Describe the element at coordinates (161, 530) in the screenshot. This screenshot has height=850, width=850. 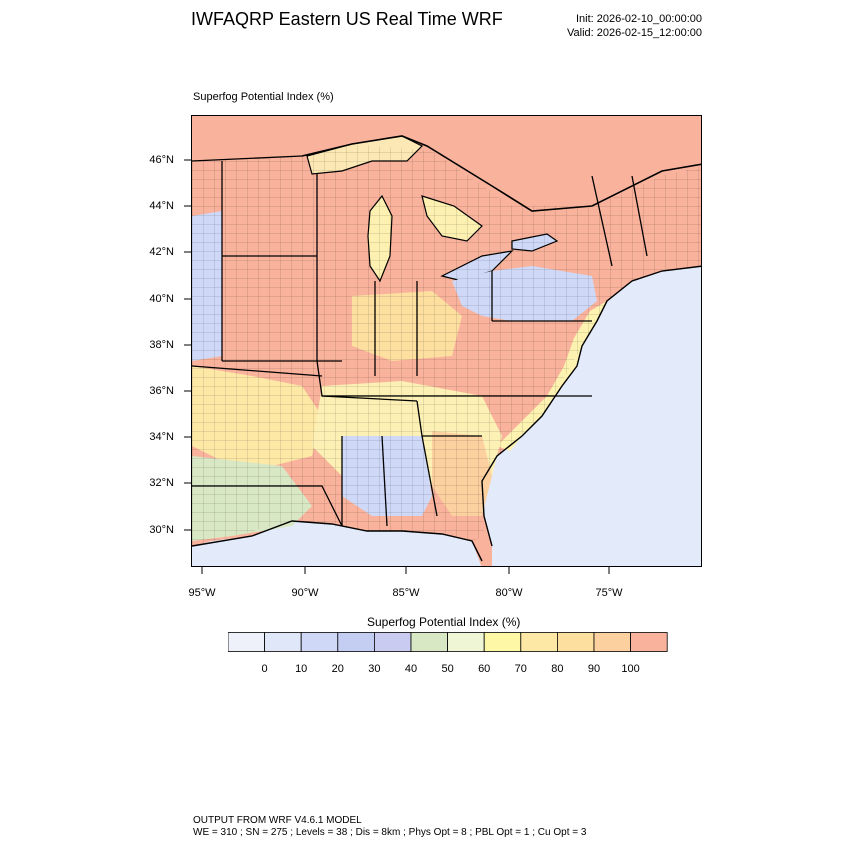
I see `lat-label: 30°N` at that location.